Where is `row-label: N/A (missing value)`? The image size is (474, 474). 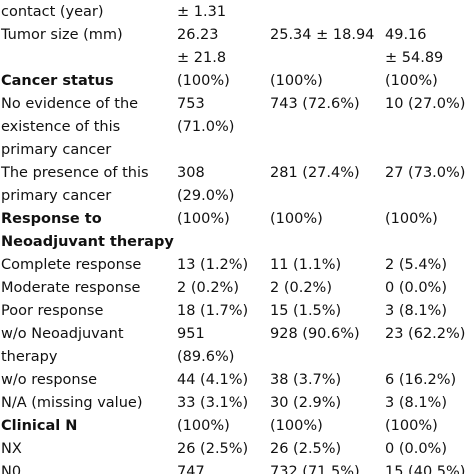 row-label: N/A (missing value) is located at coordinates (71, 403).